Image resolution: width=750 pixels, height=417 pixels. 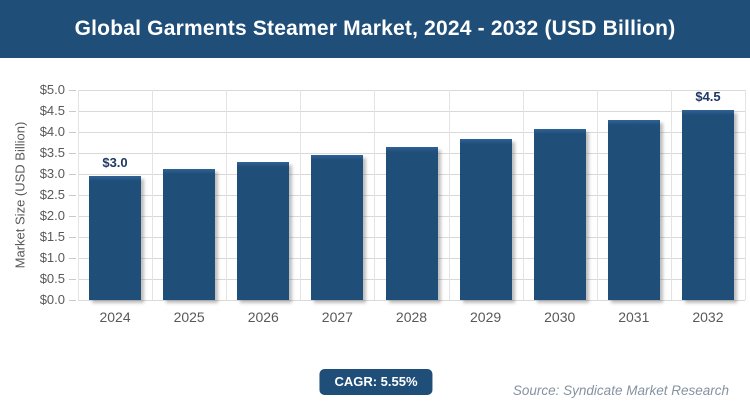 What do you see at coordinates (634, 210) in the screenshot?
I see `bar-2031` at bounding box center [634, 210].